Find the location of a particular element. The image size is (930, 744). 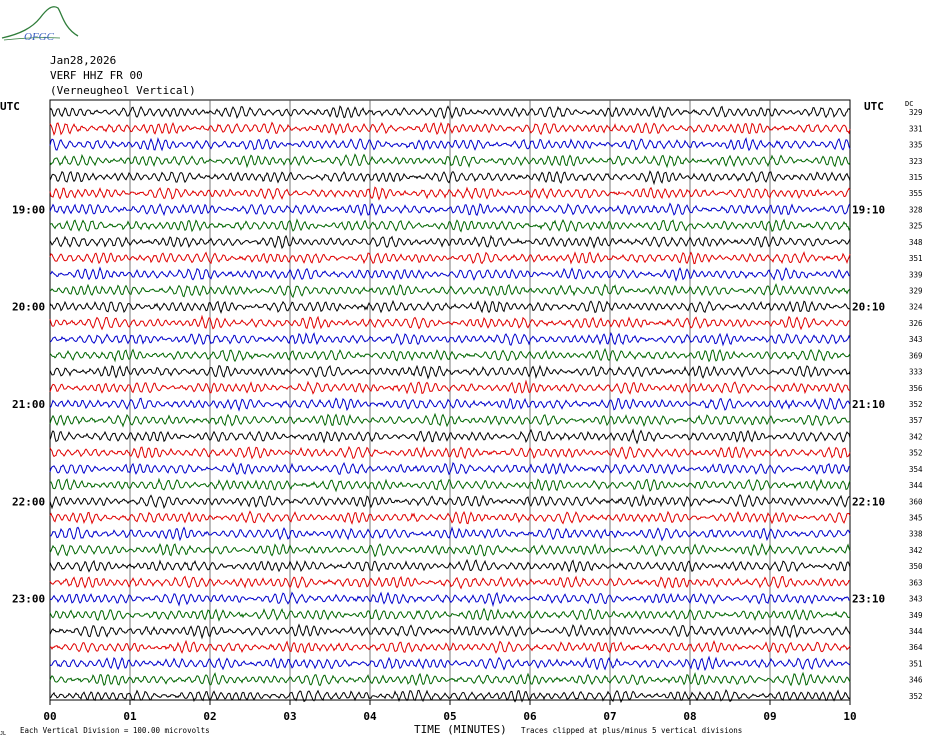

dc-offset-label: 351 is located at coordinates (916, 663).